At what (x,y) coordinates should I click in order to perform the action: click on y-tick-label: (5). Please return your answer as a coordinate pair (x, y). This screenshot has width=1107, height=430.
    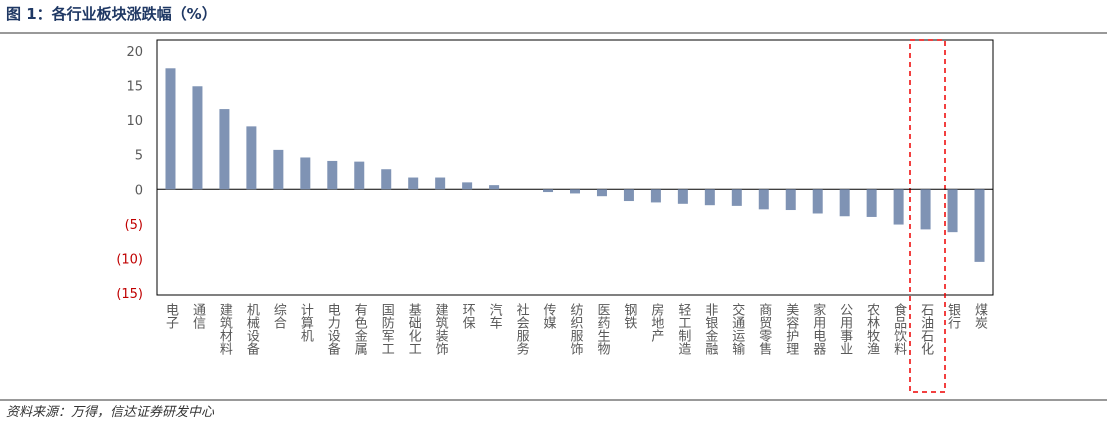
    Looking at the image, I should click on (134, 225).